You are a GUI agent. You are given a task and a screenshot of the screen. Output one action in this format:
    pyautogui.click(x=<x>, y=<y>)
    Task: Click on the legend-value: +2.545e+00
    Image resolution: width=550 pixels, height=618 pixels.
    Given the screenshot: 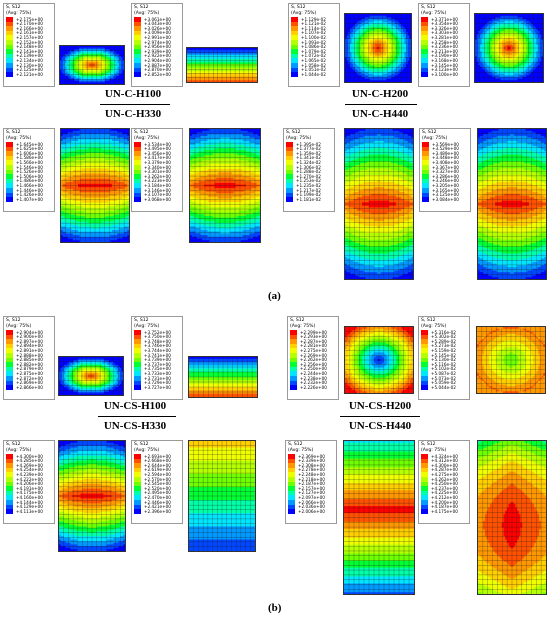 What is the action you would take?
    pyautogui.click(x=157, y=483)
    